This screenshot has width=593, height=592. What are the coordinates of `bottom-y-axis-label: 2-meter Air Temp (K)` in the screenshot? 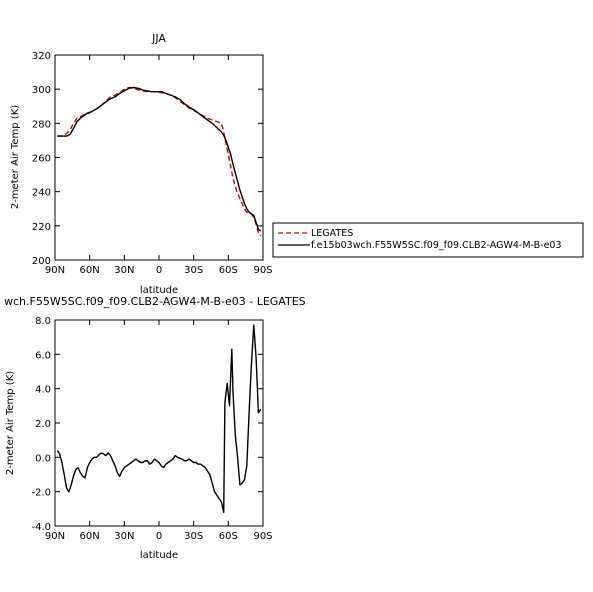 It's located at (10, 423).